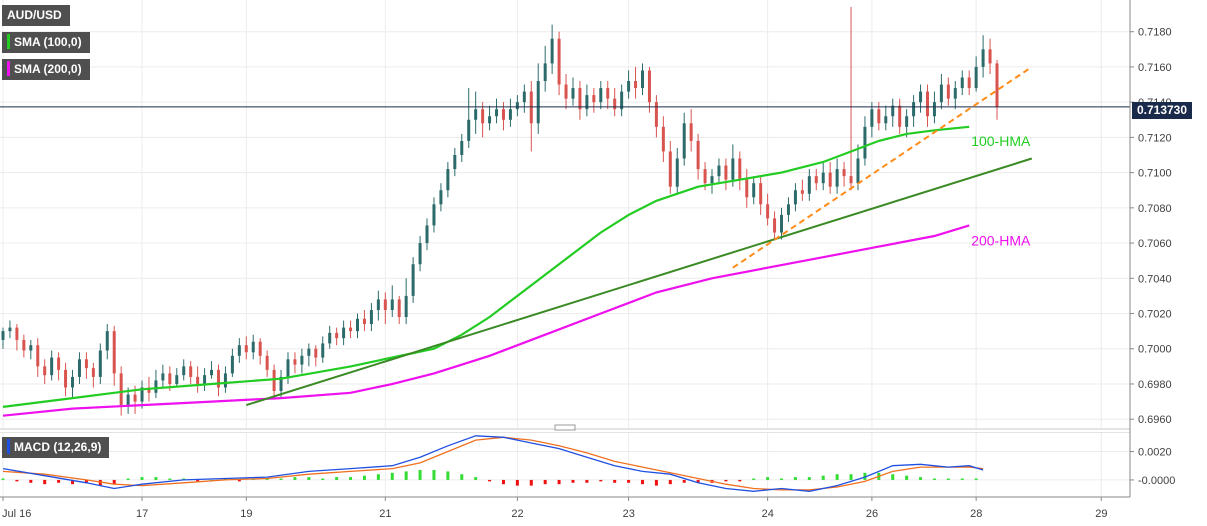 The height and width of the screenshot is (526, 1207). What do you see at coordinates (385, 514) in the screenshot?
I see `x-tick-label: 21` at bounding box center [385, 514].